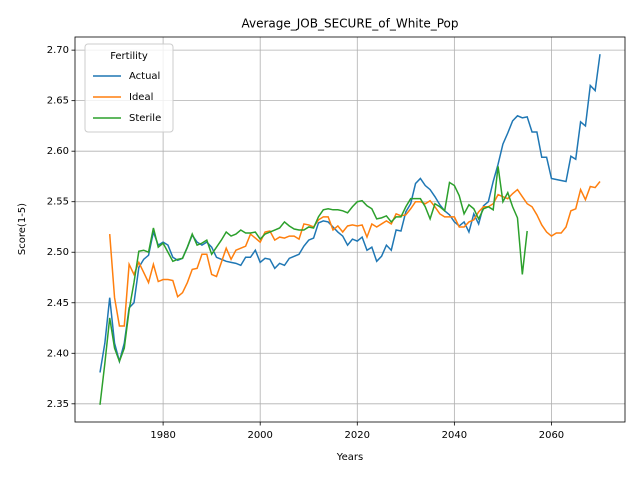 Image resolution: width=640 pixels, height=480 pixels. What do you see at coordinates (259, 435) in the screenshot?
I see `x-tick-label: 2000` at bounding box center [259, 435].